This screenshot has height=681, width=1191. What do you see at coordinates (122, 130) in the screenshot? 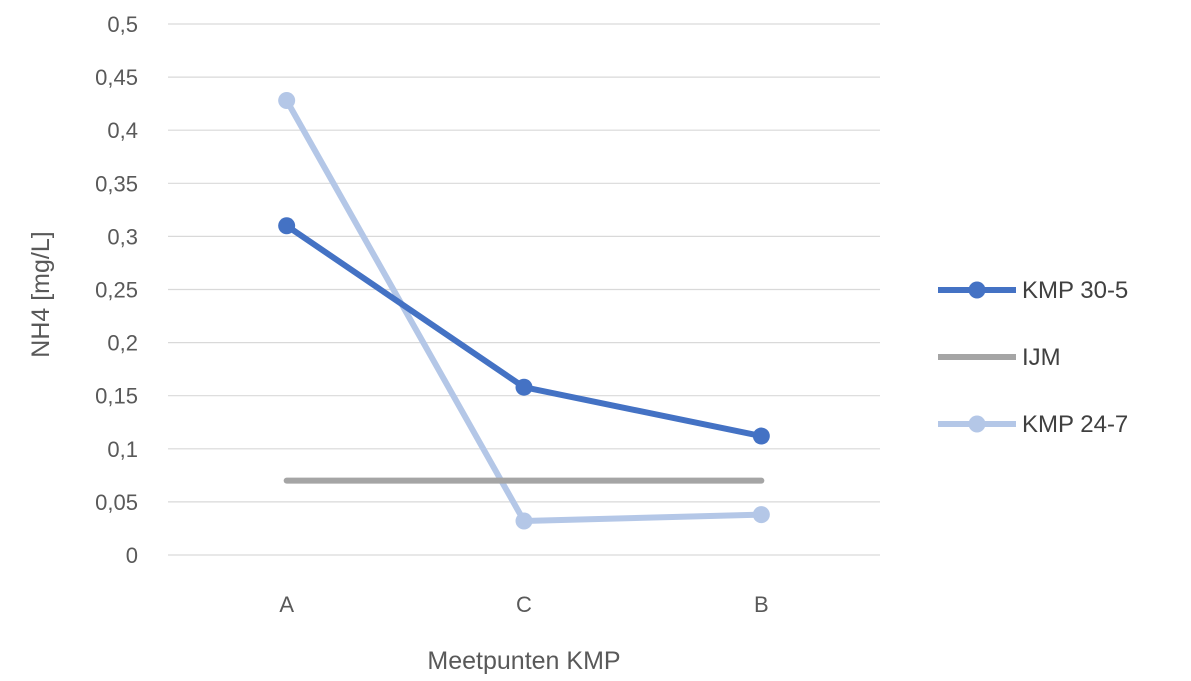
I see `y-tick-label: 0,4` at bounding box center [122, 130].